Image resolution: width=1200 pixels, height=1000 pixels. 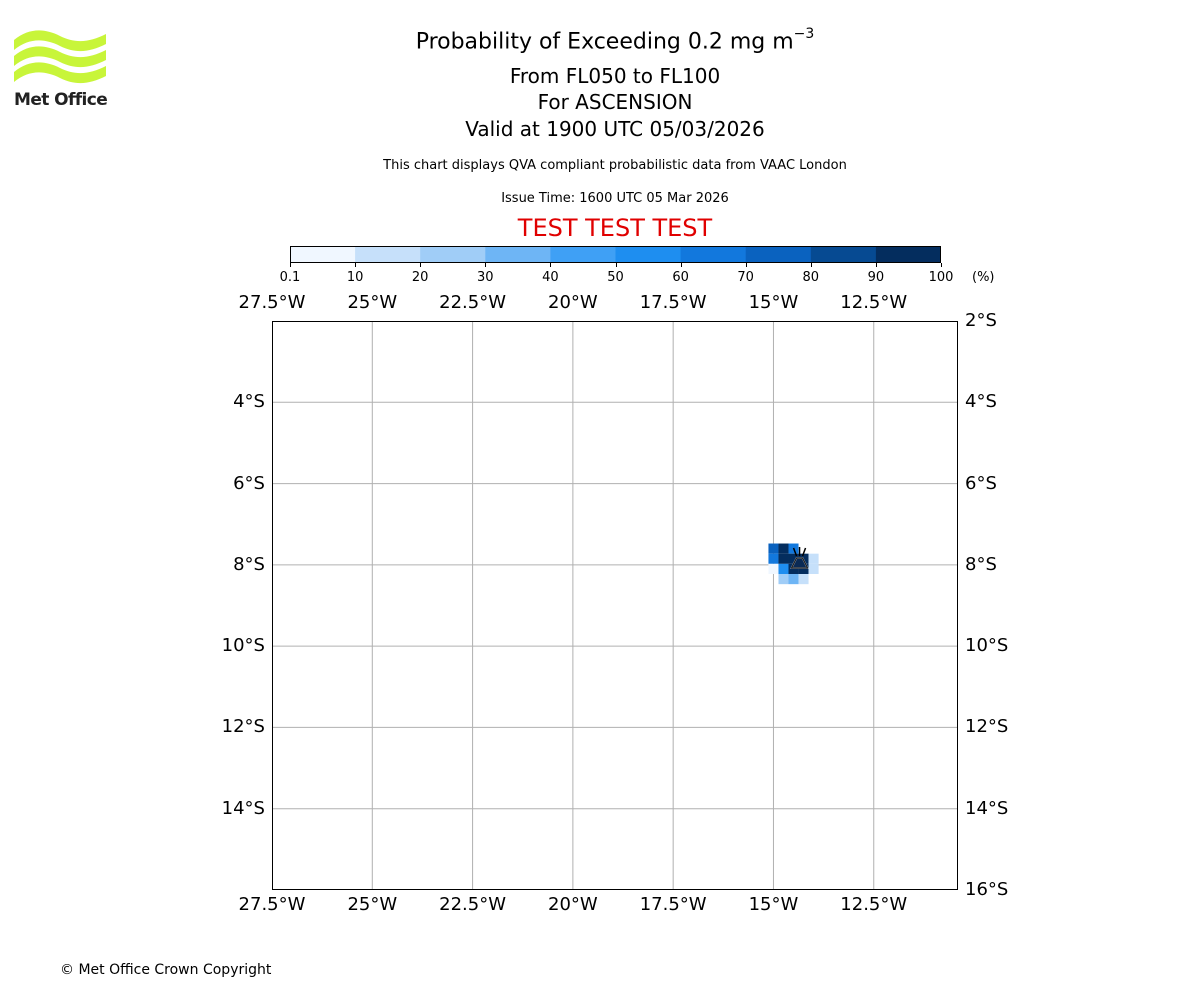 What do you see at coordinates (987, 727) in the screenshot?
I see `lat-tick-label-right: 12°S` at bounding box center [987, 727].